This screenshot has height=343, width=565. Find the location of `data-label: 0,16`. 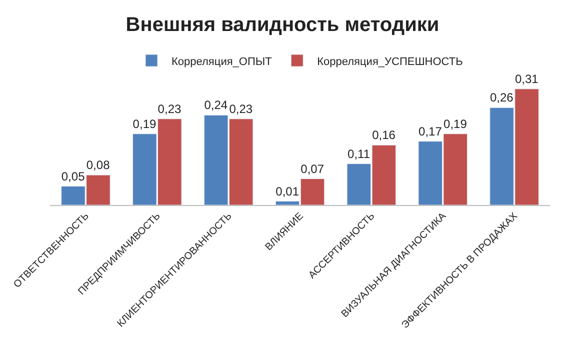

data-label: 0,16 is located at coordinates (384, 135).